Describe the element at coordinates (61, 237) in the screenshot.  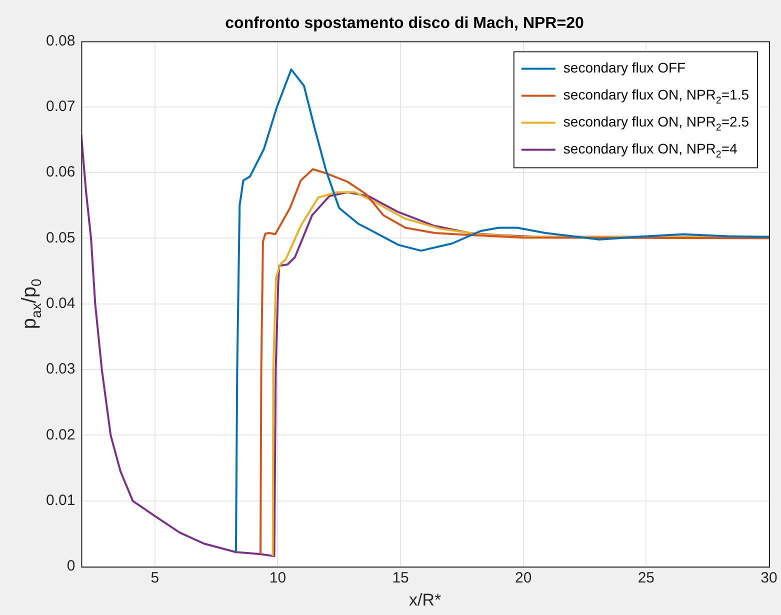
I see `y-tick-label: 0.05` at that location.